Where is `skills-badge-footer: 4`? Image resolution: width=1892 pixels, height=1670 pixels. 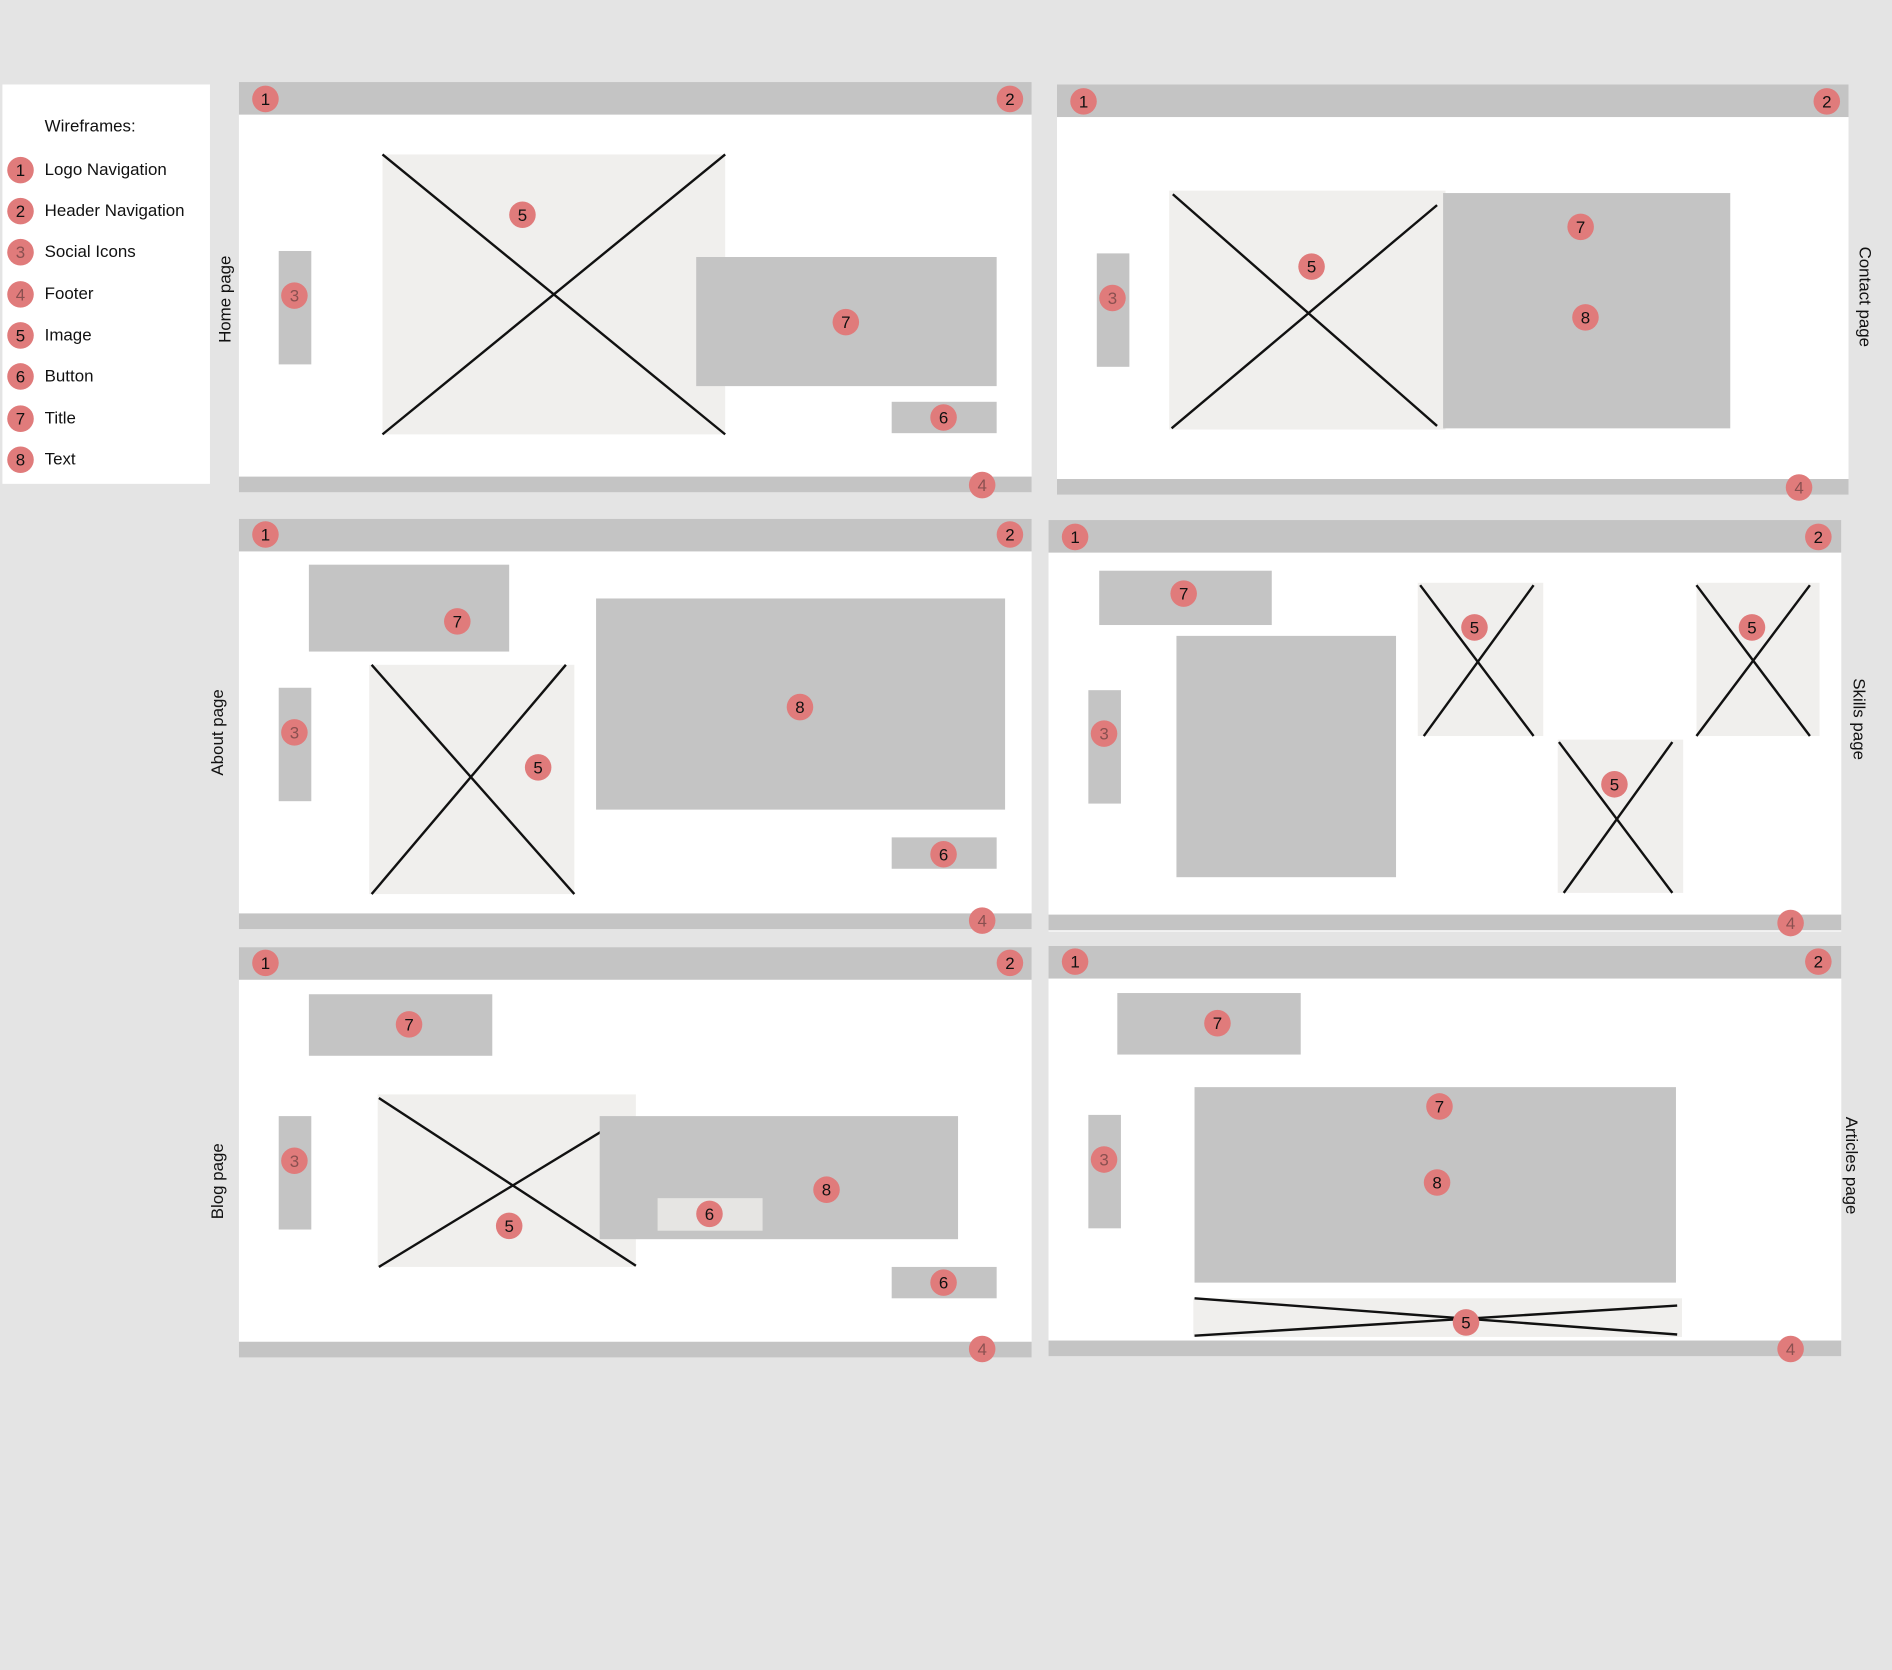
skills-badge-footer: 4 is located at coordinates (1790, 923).